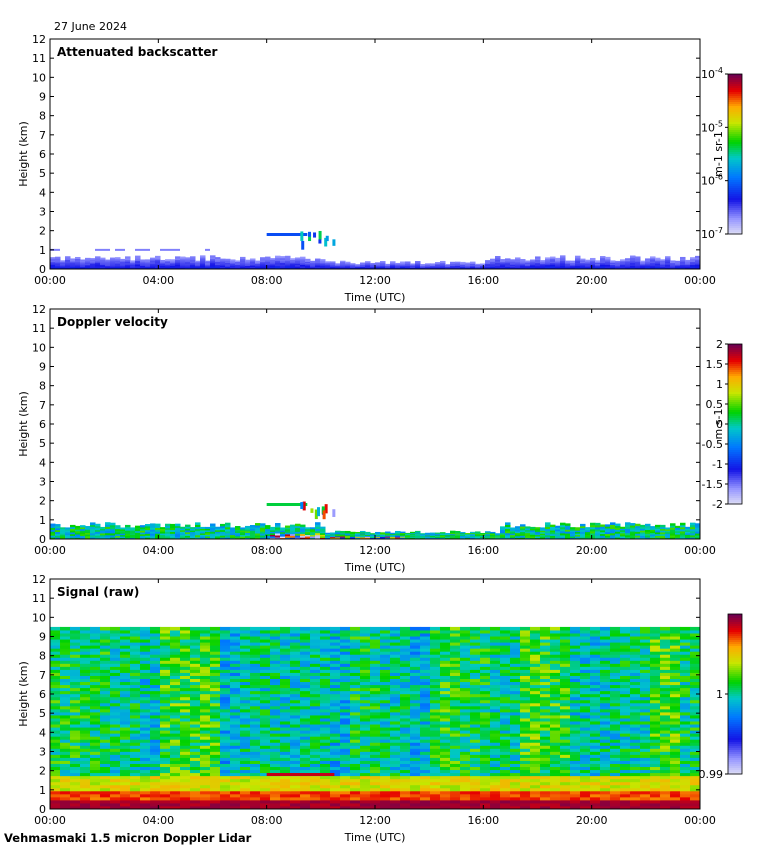 This screenshot has width=780, height=850. What do you see at coordinates (318, 512) in the screenshot?
I see `cloud-fragment` at bounding box center [318, 512].